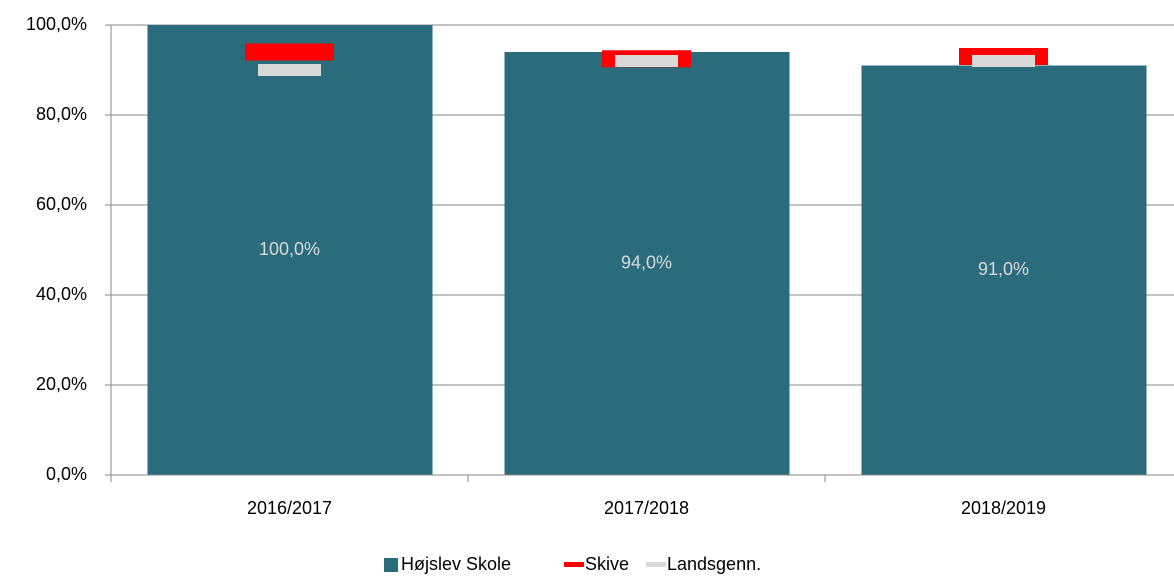 The width and height of the screenshot is (1174, 581). What do you see at coordinates (61, 294) in the screenshot?
I see `y-tick-label: 40,0%` at bounding box center [61, 294].